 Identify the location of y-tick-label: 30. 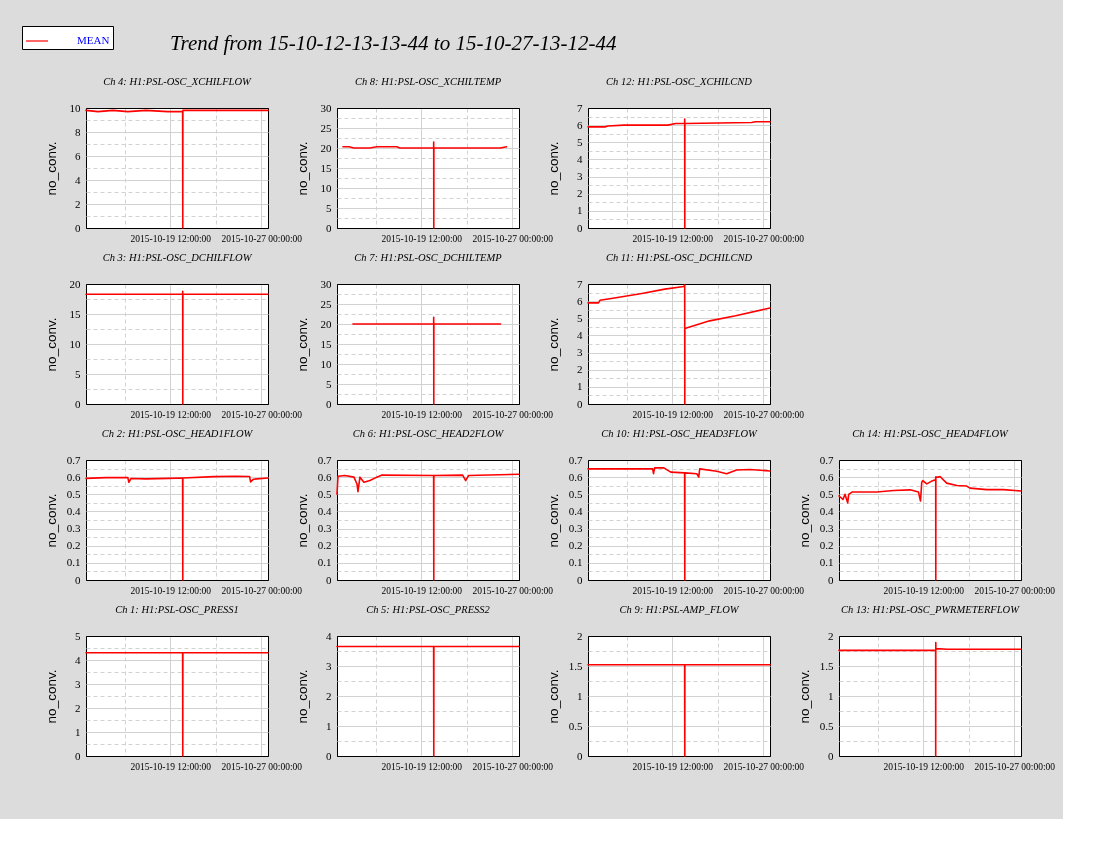
(326, 283).